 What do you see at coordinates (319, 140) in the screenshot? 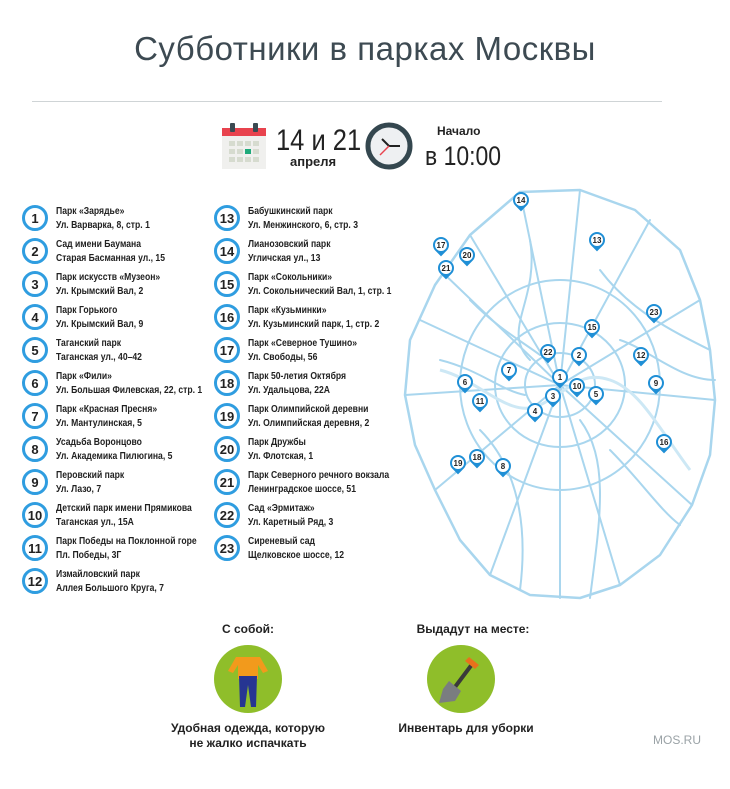
I see `event-dates: 14 и 21` at bounding box center [319, 140].